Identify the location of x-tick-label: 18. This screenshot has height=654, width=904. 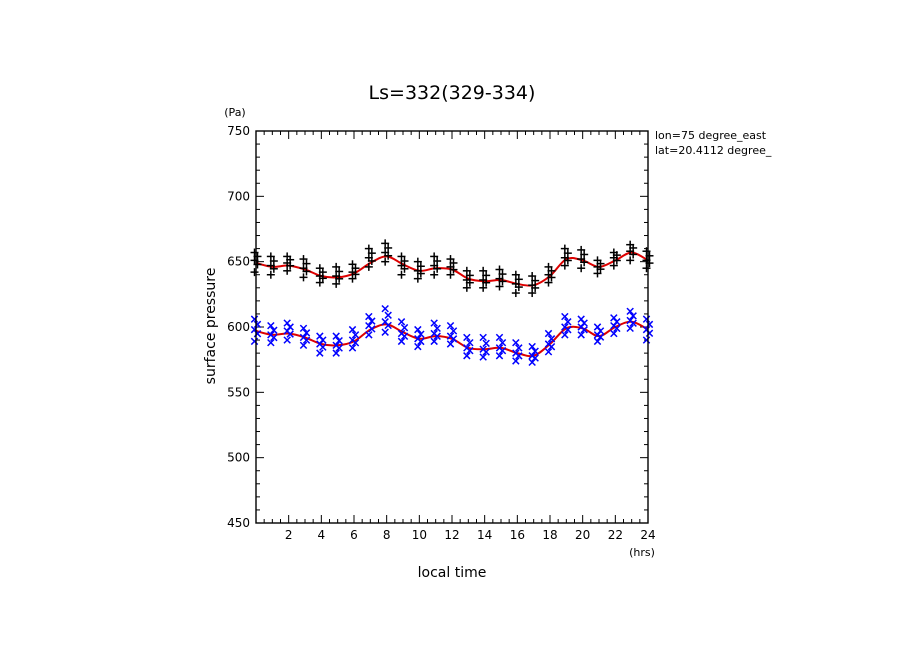
(549, 535).